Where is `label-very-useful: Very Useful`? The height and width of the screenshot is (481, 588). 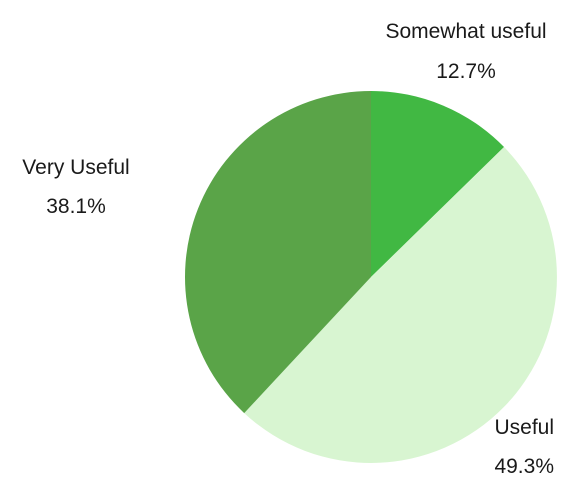
label-very-useful: Very Useful is located at coordinates (75, 167).